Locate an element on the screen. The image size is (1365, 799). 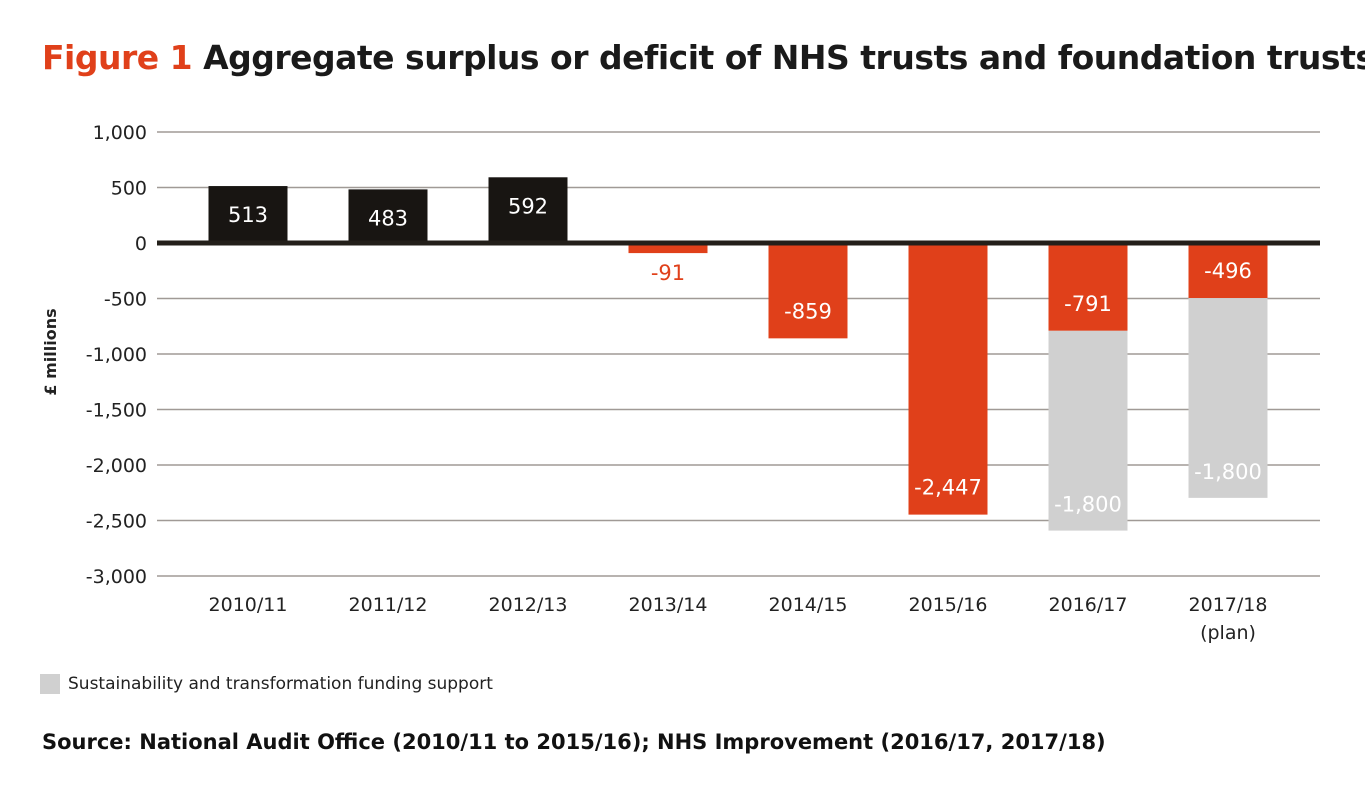
x-tick-sublabel: (plan) is located at coordinates (1228, 633).